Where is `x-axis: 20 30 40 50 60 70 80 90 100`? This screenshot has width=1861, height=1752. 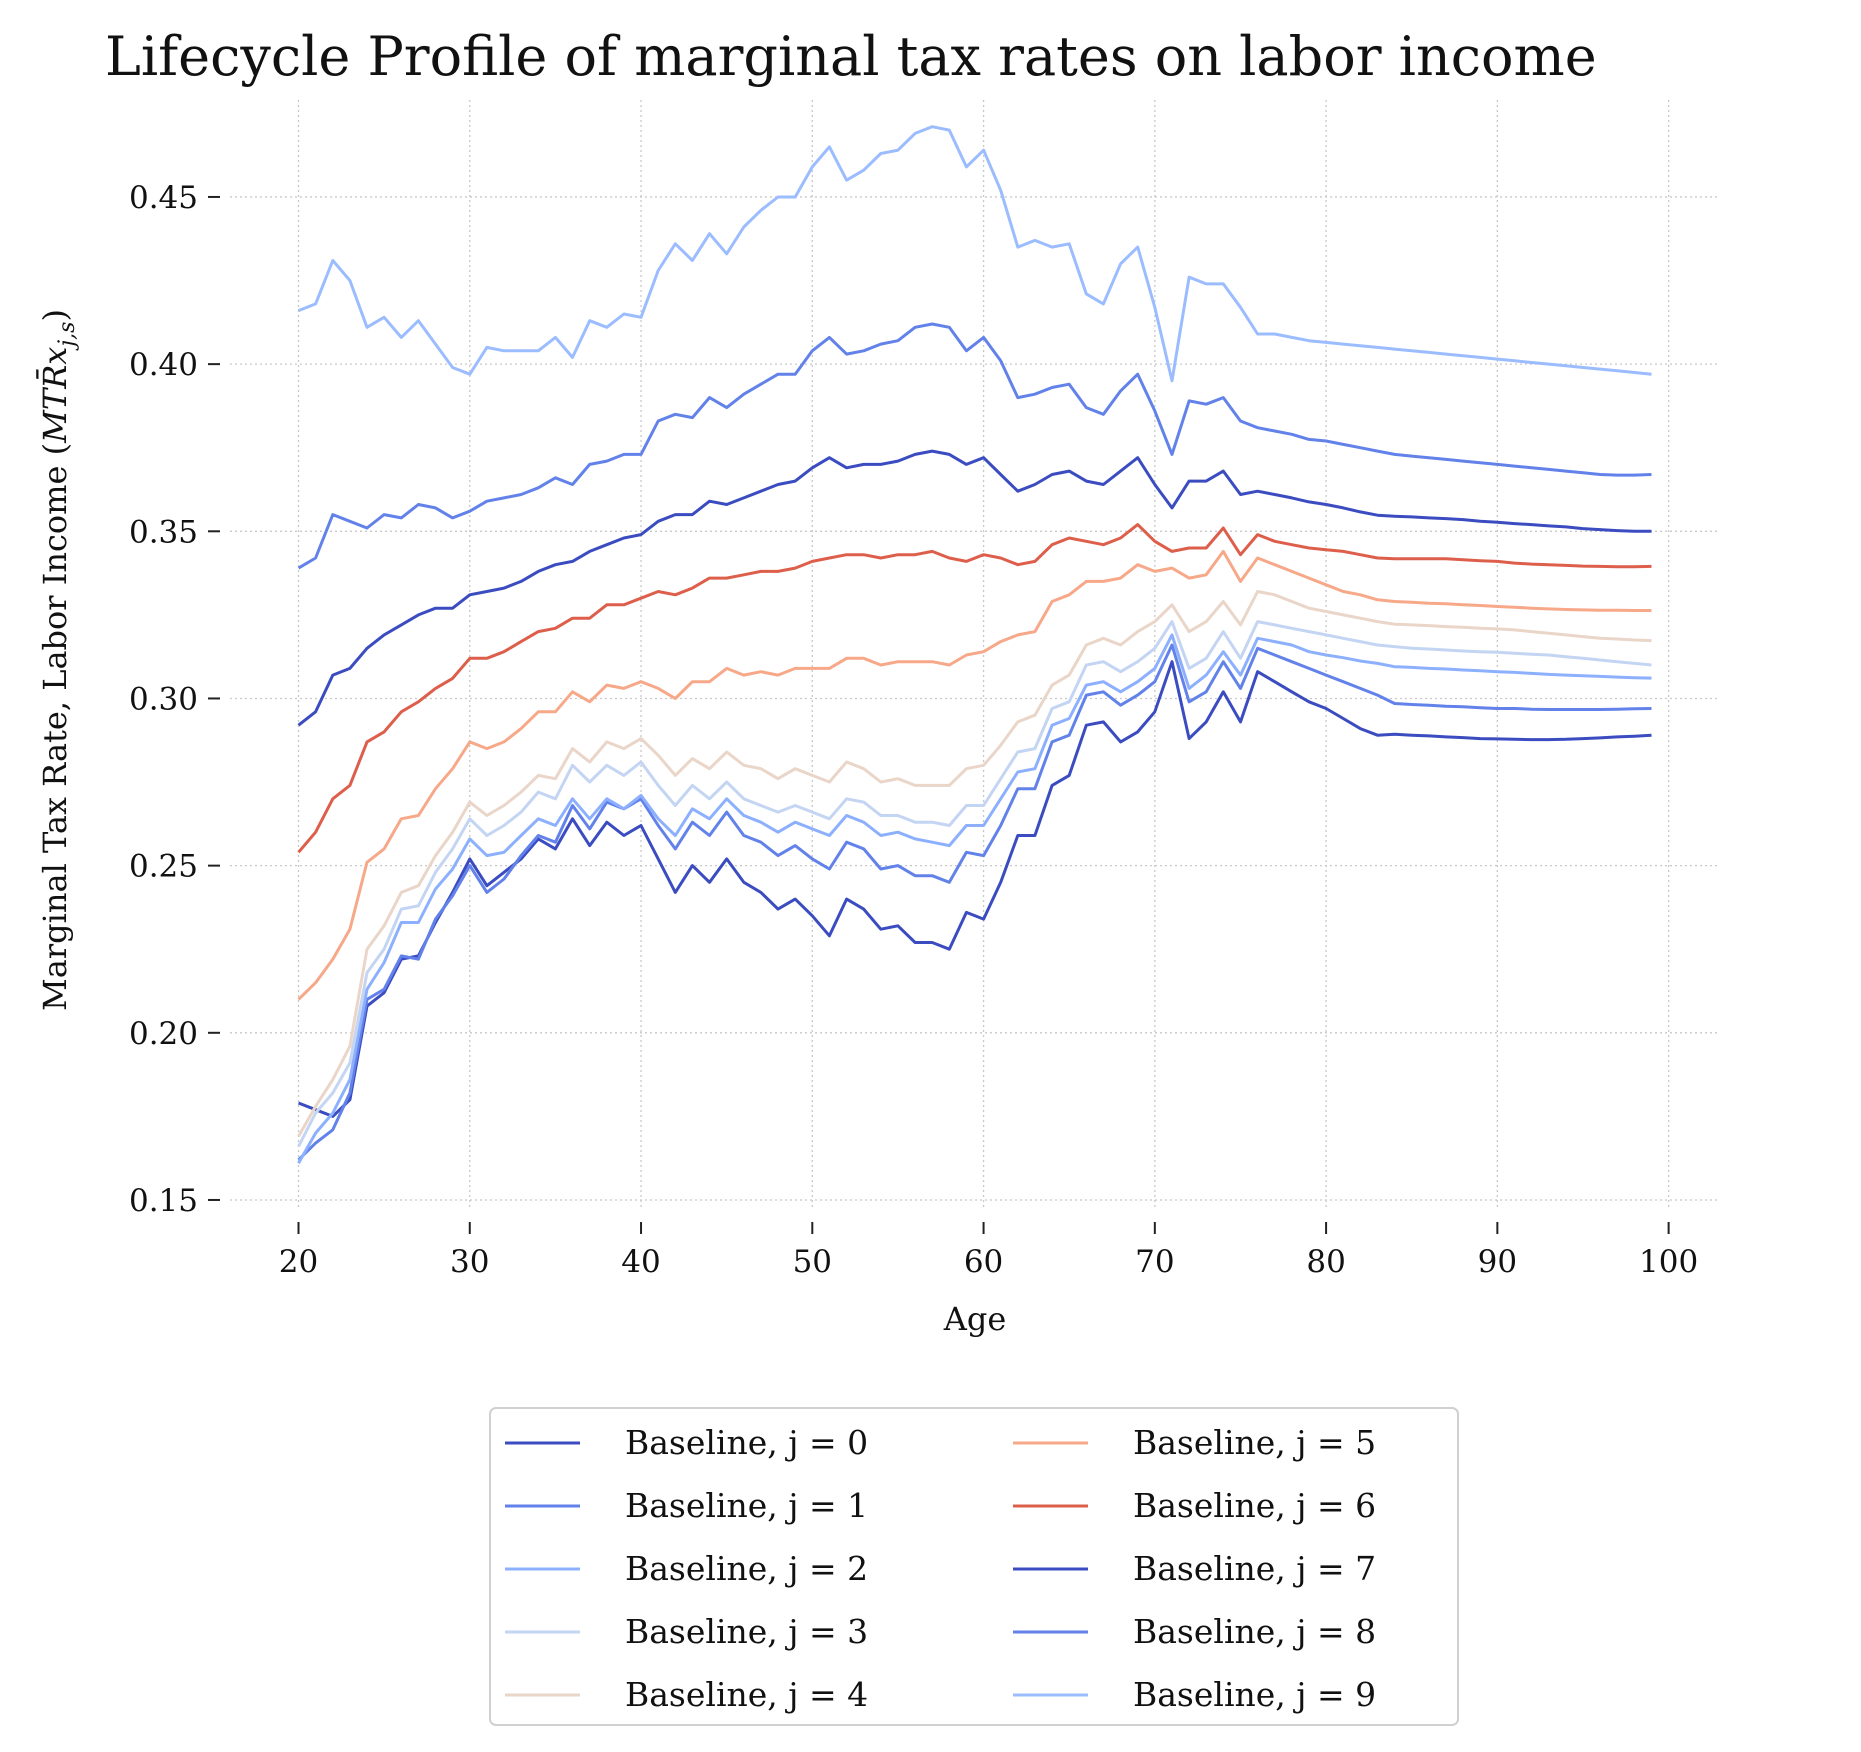
x-axis: 20 30 40 50 60 70 80 90 100 is located at coordinates (988, 1251).